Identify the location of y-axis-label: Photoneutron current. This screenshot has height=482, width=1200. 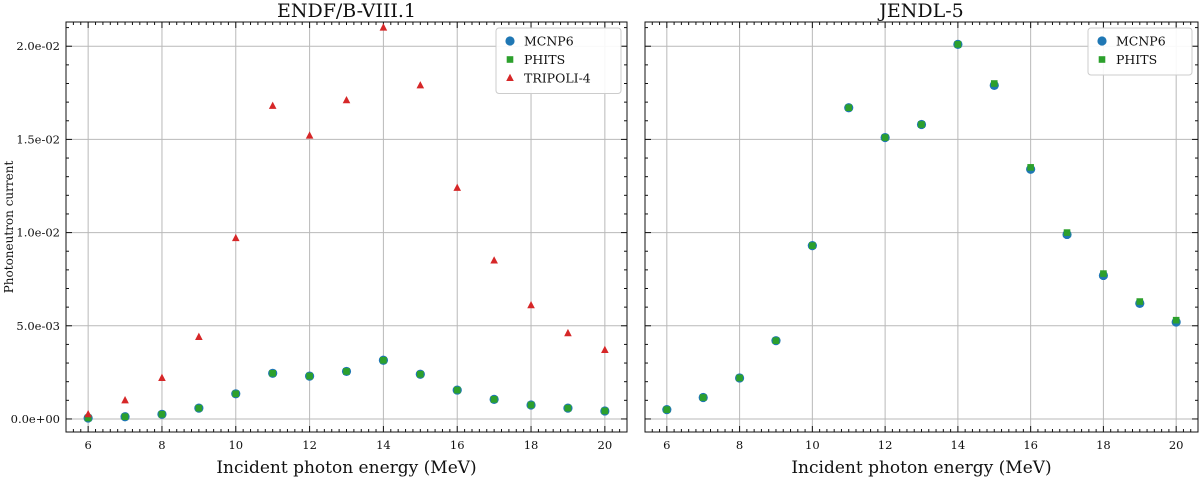
(9, 227).